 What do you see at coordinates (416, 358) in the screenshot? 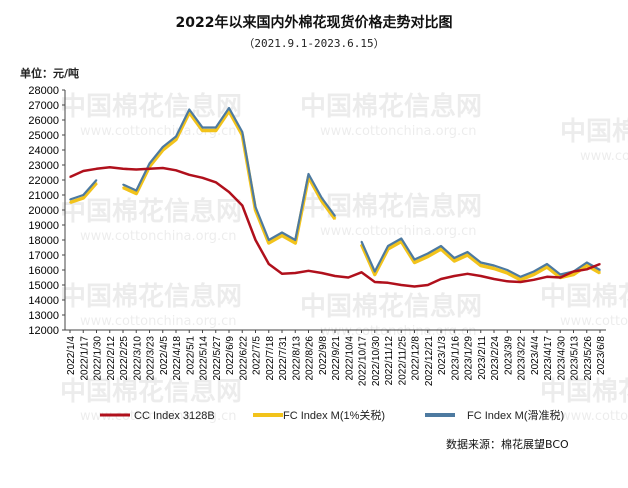
I see `x-tick-label: 2022/12/8` at bounding box center [416, 358].